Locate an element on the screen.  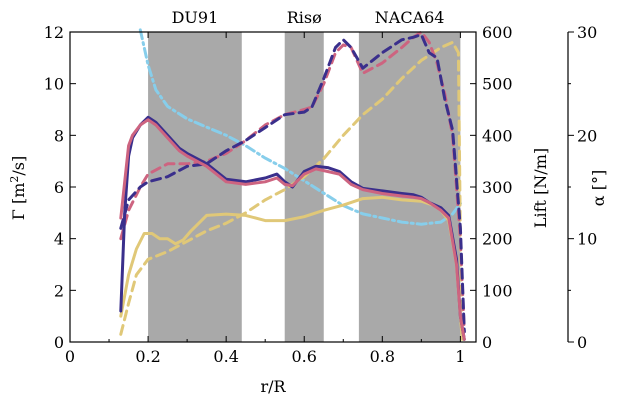
x-tick-label-5: 1 is located at coordinates (460, 356).